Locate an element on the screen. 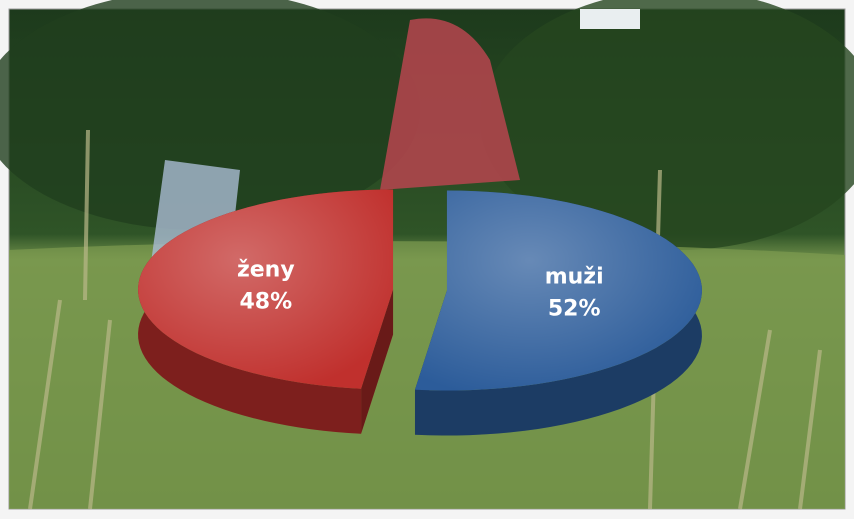 The height and width of the screenshot is (519, 854). slice-cut is located at coordinates (377, 361).